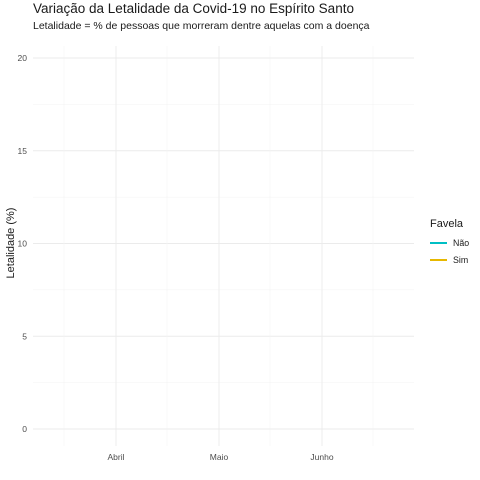  I want to click on y-tick-label: 0, so click(24, 429).